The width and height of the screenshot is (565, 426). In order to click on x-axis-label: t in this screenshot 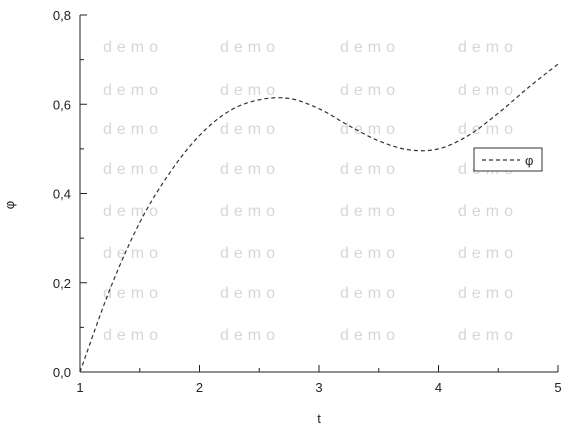, I will do `click(319, 418)`.